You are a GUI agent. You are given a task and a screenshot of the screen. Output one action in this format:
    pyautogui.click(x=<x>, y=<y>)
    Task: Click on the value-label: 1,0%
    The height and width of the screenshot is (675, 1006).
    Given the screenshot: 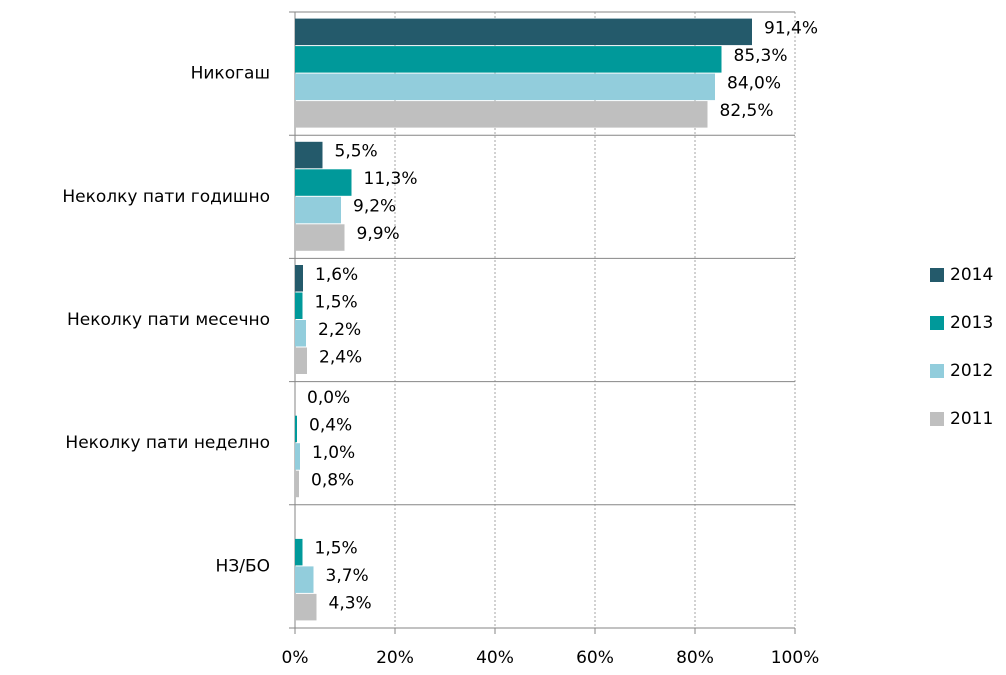 What is the action you would take?
    pyautogui.click(x=333, y=453)
    